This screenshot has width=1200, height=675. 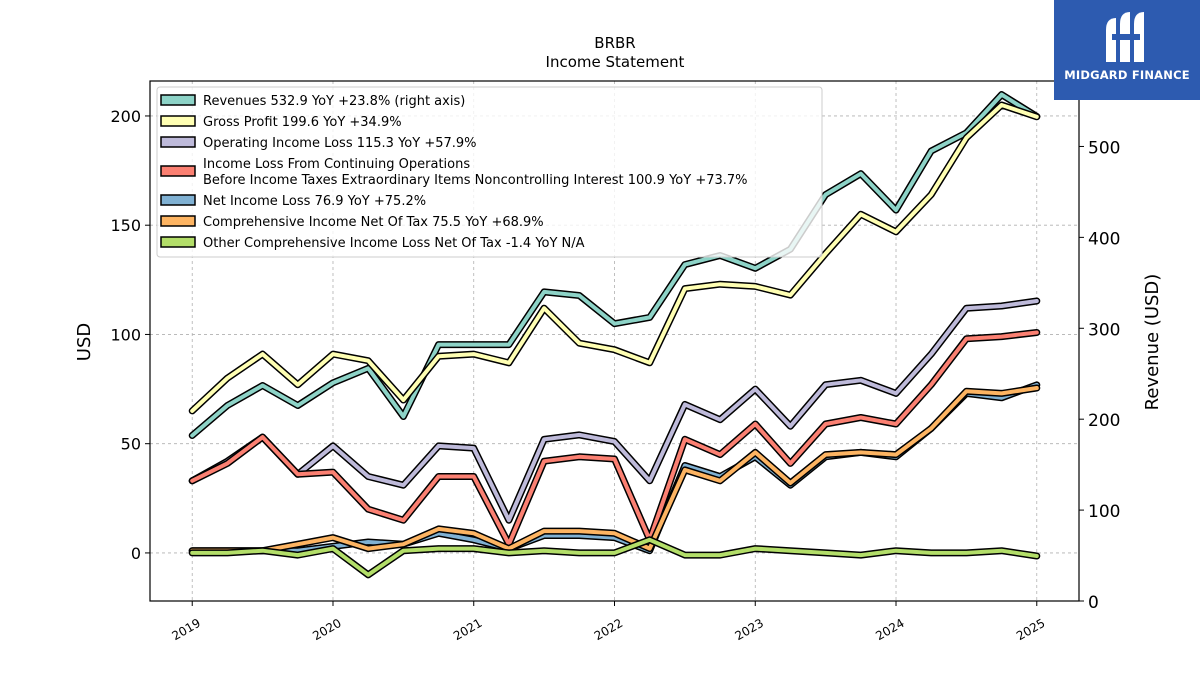 What do you see at coordinates (314, 201) in the screenshot?
I see `legend-entry-4: Net Income Loss 76.9 YoY +75.2%` at bounding box center [314, 201].